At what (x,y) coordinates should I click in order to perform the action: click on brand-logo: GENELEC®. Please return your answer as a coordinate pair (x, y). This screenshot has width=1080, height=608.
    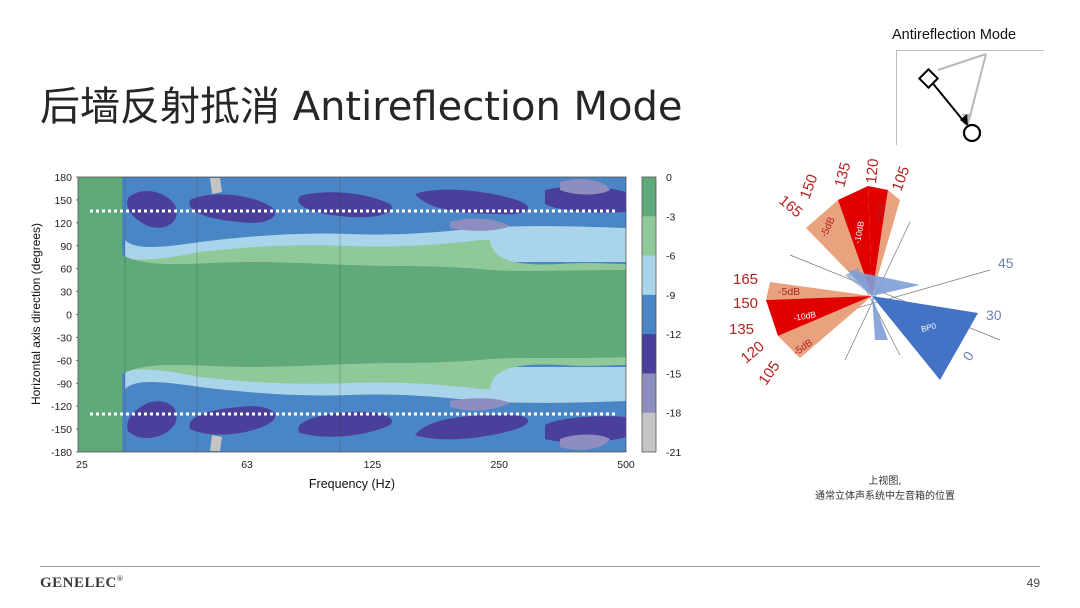
    Looking at the image, I should click on (81, 583).